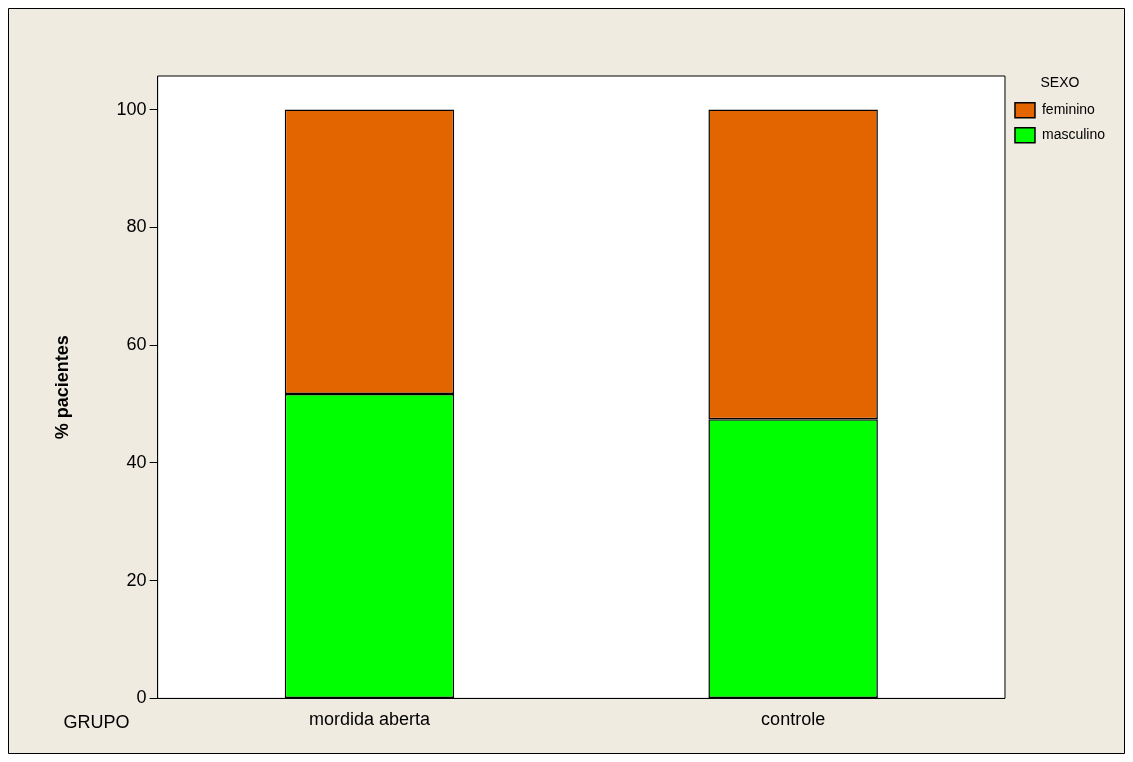  Describe the element at coordinates (793, 719) in the screenshot. I see `x-tick-label: controle` at that location.